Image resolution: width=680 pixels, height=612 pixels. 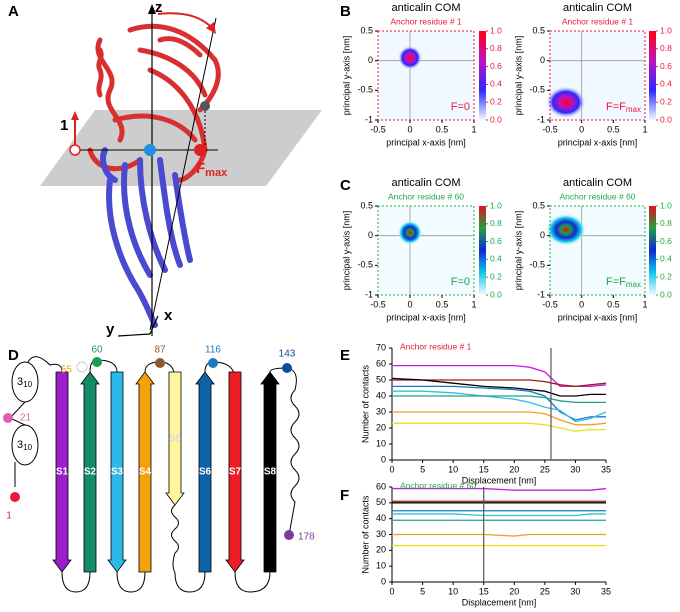 What do you see at coordinates (152, 9) in the screenshot?
I see `arrowhead` at bounding box center [152, 9].